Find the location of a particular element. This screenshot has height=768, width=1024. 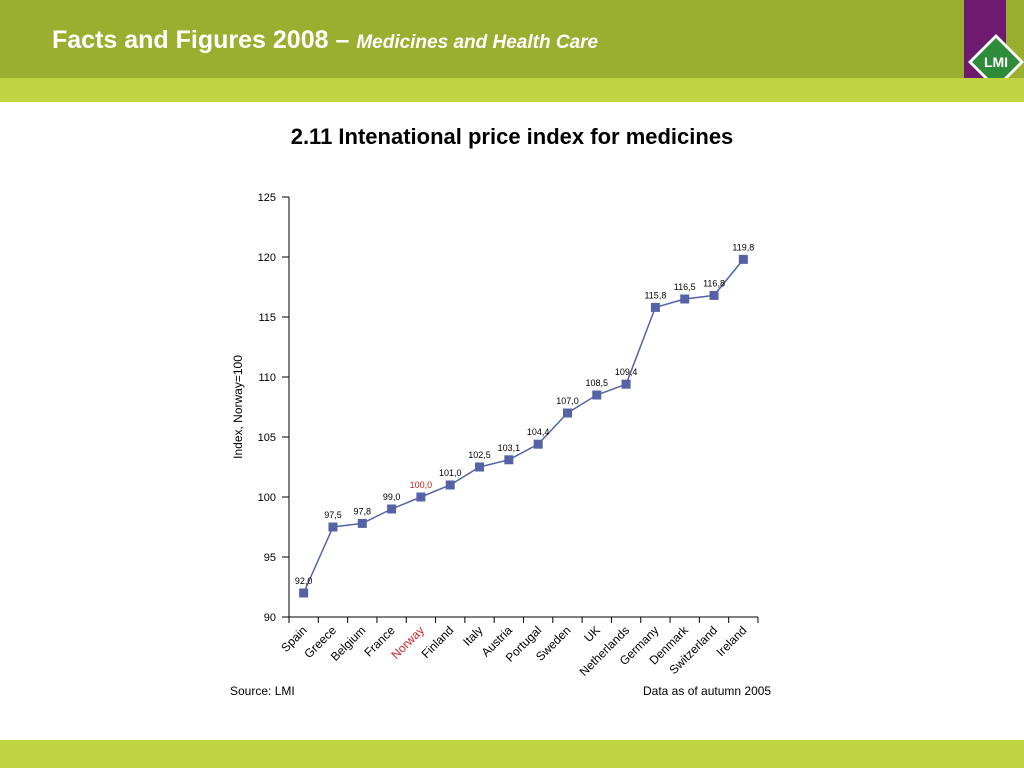

header-bar is located at coordinates (482, 39).